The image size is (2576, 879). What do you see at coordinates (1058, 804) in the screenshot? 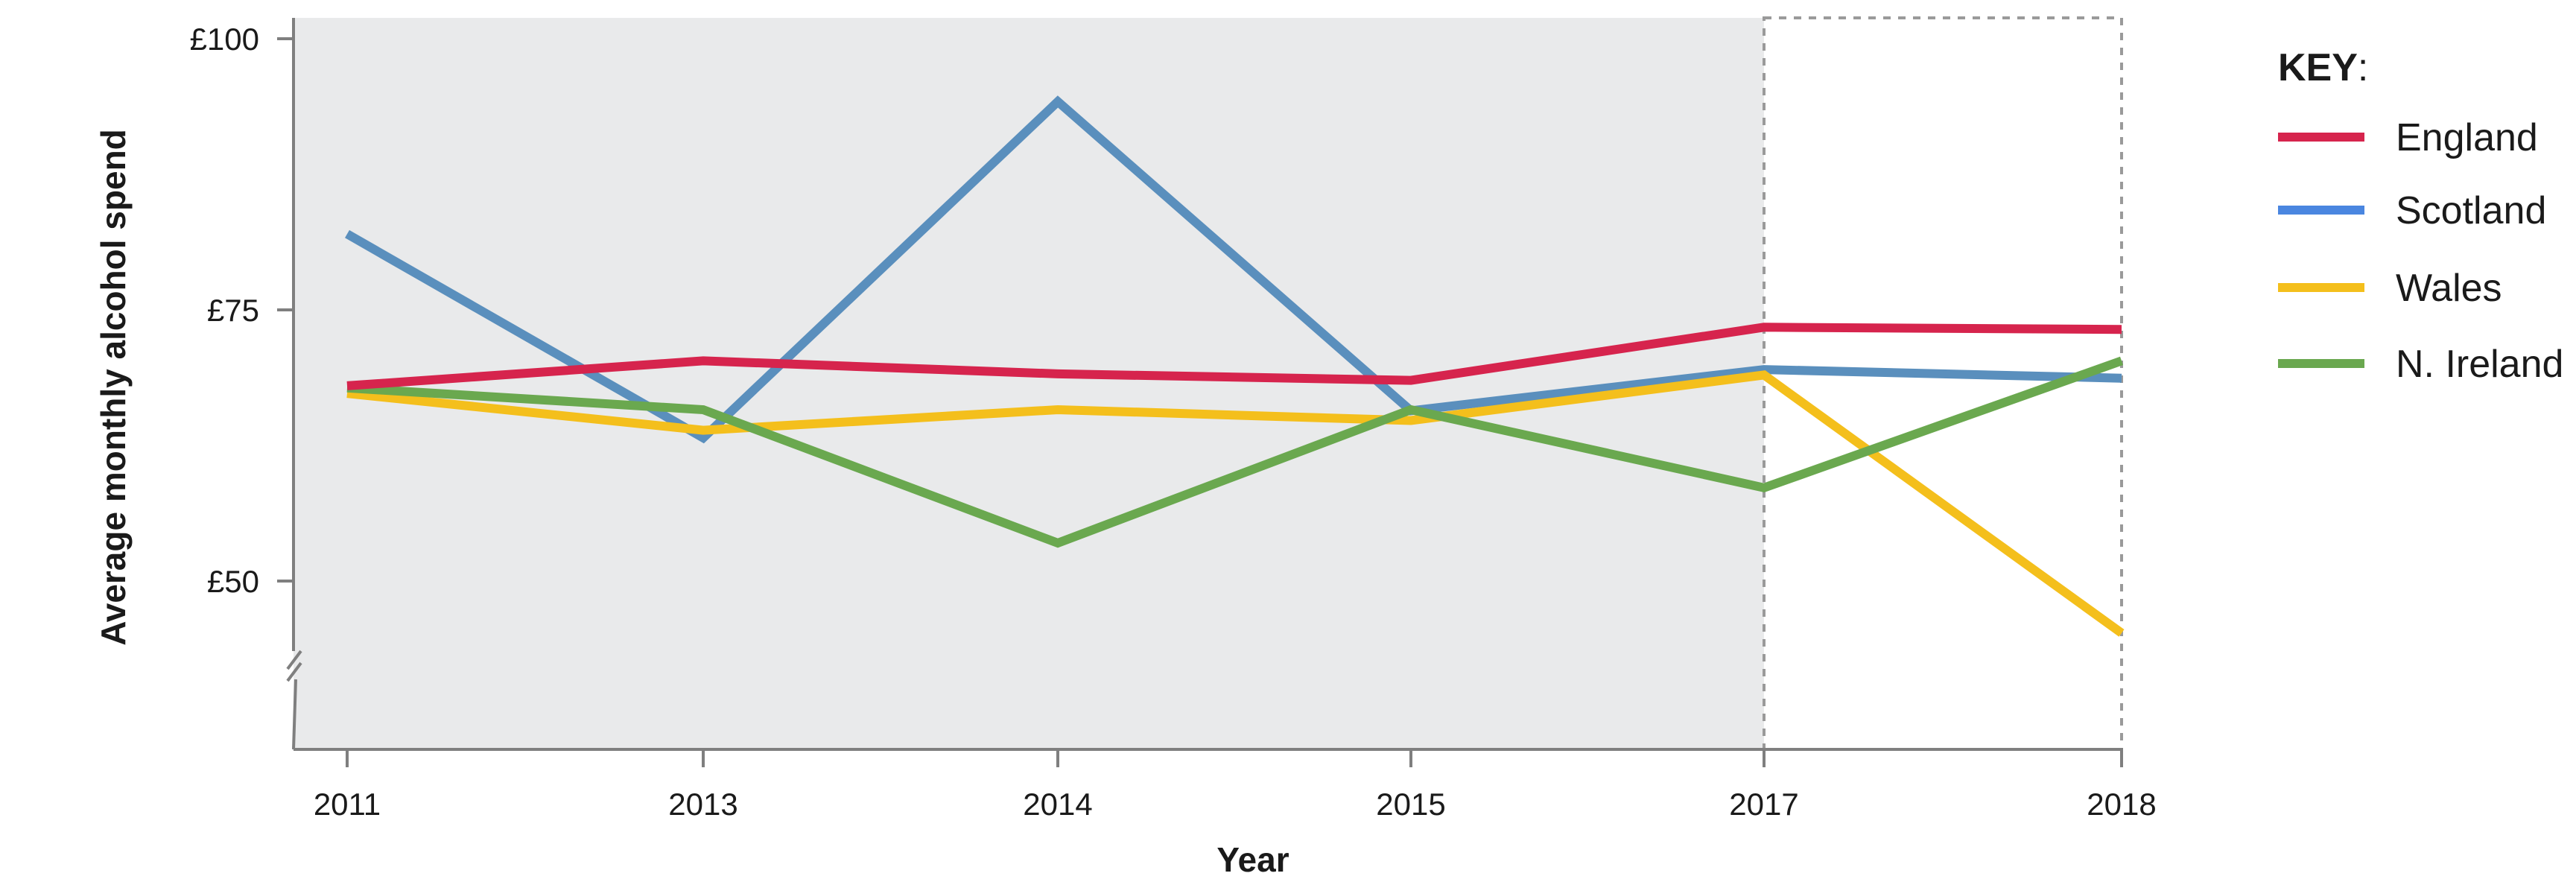
I see `x-tick-label: 2014` at bounding box center [1058, 804].